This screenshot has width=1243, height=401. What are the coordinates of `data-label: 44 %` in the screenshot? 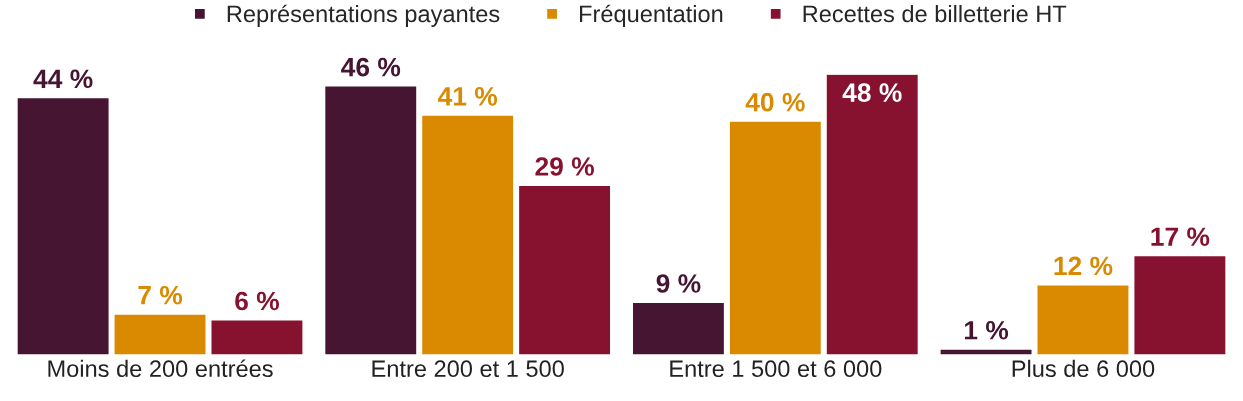 It's located at (63, 79).